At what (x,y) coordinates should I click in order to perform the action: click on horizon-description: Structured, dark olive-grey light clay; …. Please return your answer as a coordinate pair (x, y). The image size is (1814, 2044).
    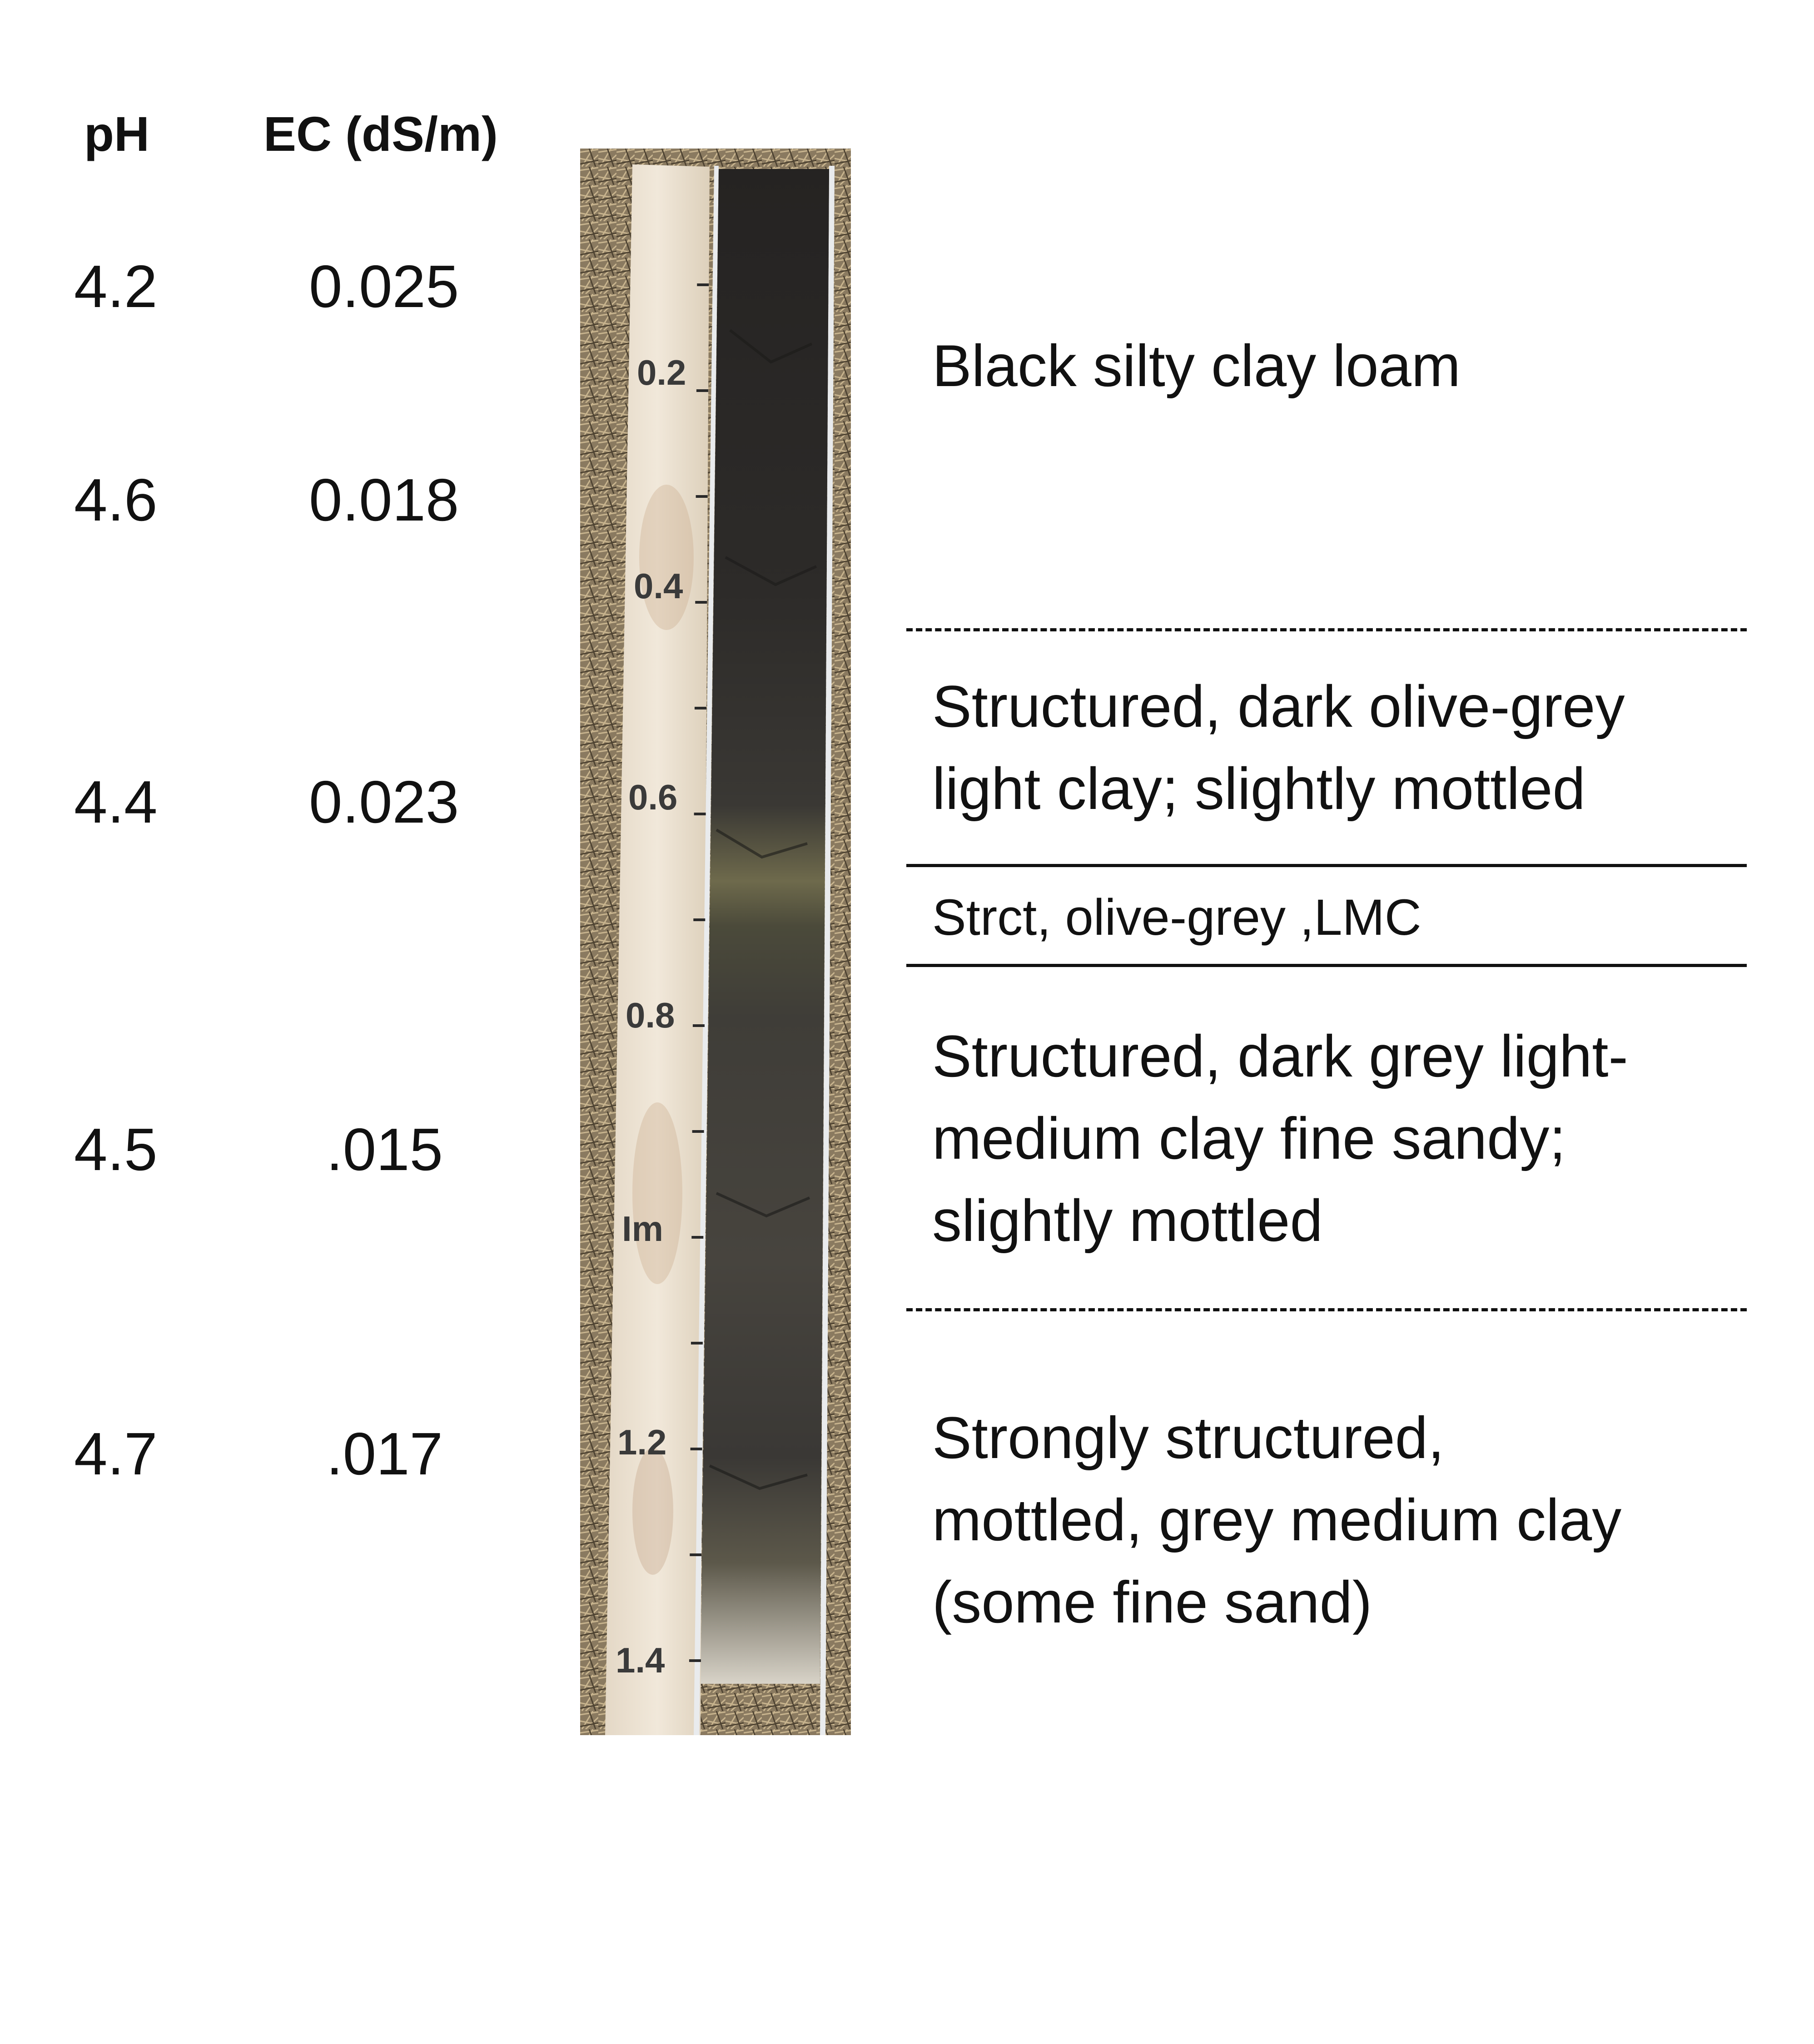
    Looking at the image, I should click on (1278, 747).